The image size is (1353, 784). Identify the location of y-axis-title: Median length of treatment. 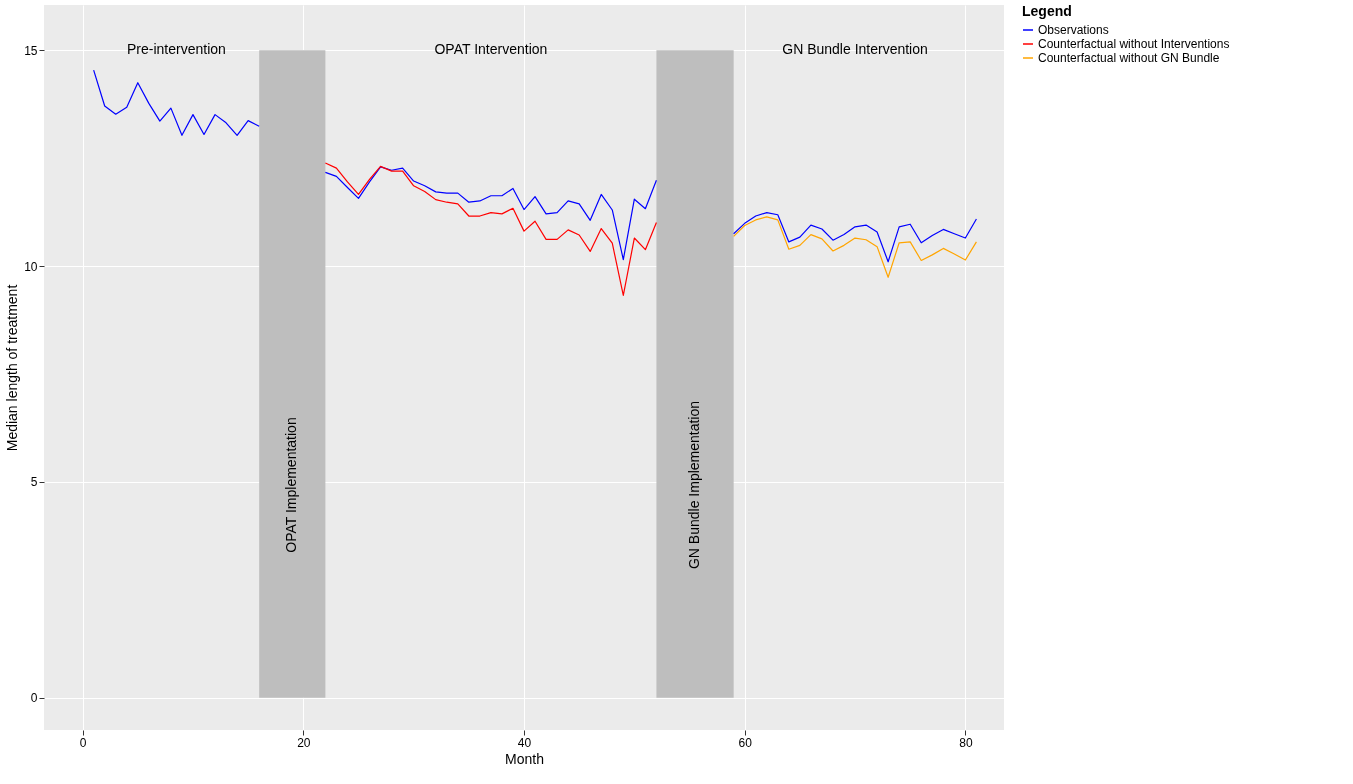
(12, 368).